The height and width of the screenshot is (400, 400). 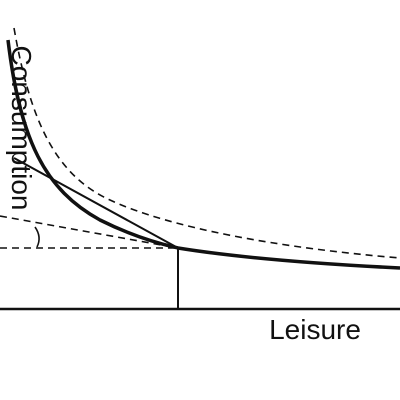 What do you see at coordinates (315, 329) in the screenshot?
I see `x-axis-label: Leisure` at bounding box center [315, 329].